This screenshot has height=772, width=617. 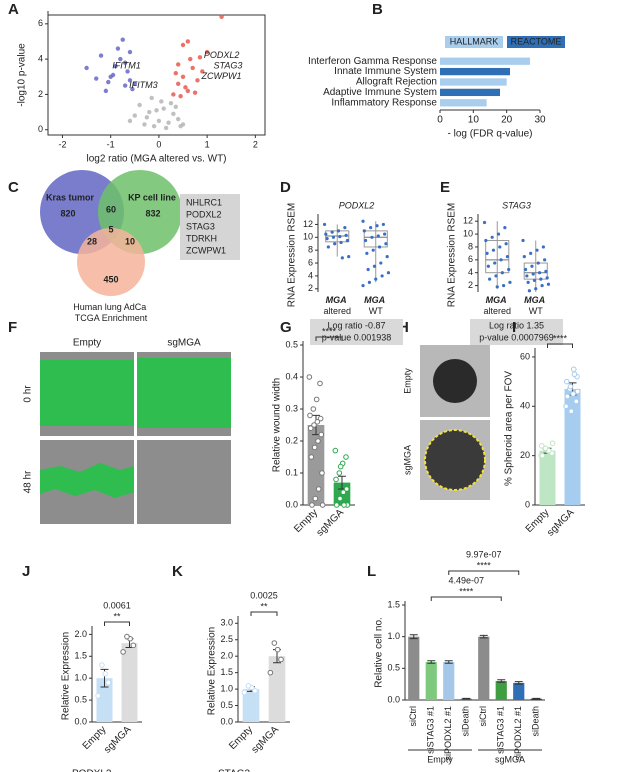 I want to click on footnote: PODXL2, so click(x=92, y=770).